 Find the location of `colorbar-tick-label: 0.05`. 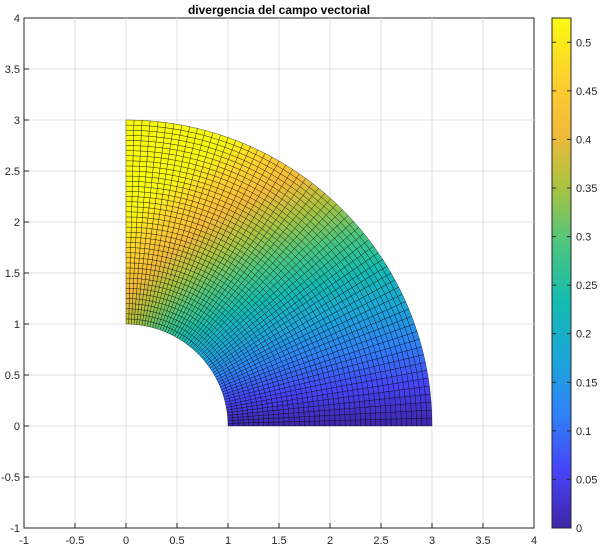

colorbar-tick-label: 0.05 is located at coordinates (586, 480).